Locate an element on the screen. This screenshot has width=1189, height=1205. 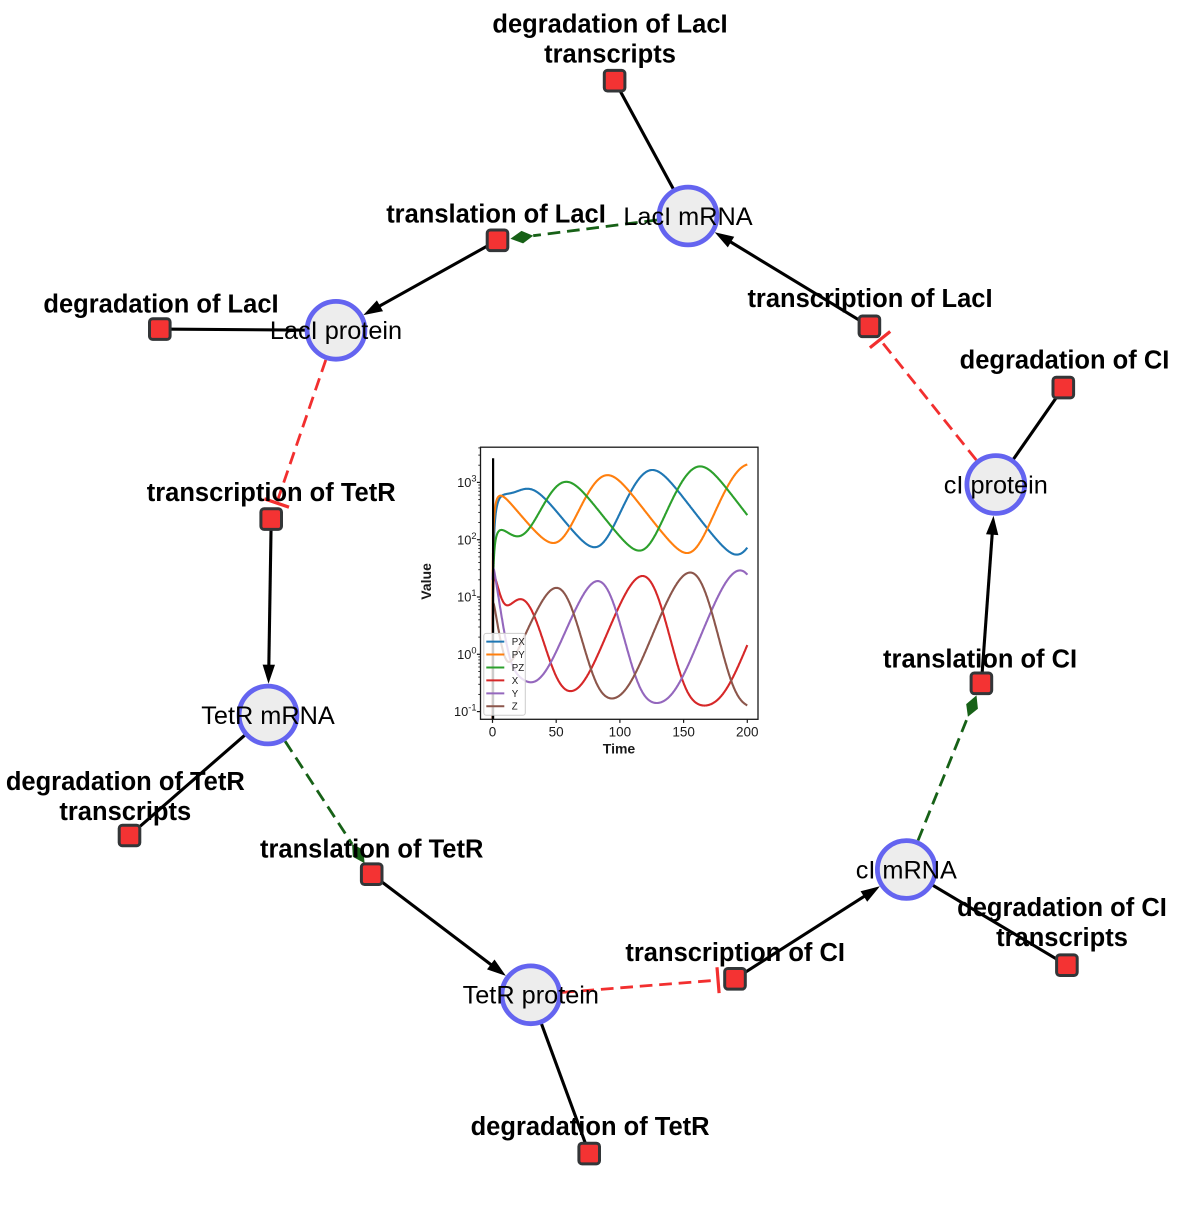
svg-text: Value is located at coordinates (426, 581).